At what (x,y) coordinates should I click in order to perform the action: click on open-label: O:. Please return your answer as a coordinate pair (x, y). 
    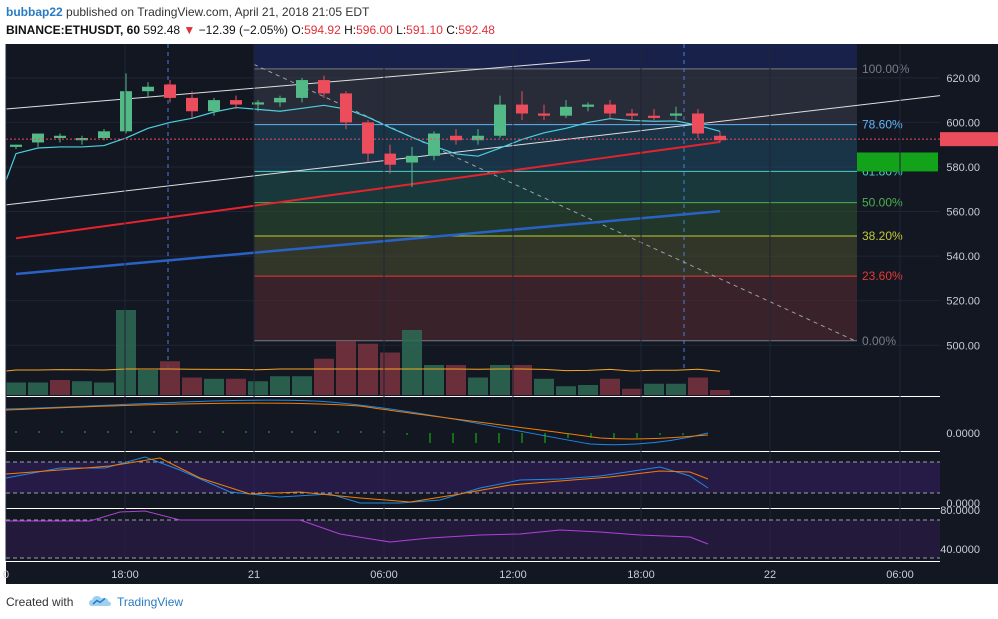
    Looking at the image, I should click on (298, 30).